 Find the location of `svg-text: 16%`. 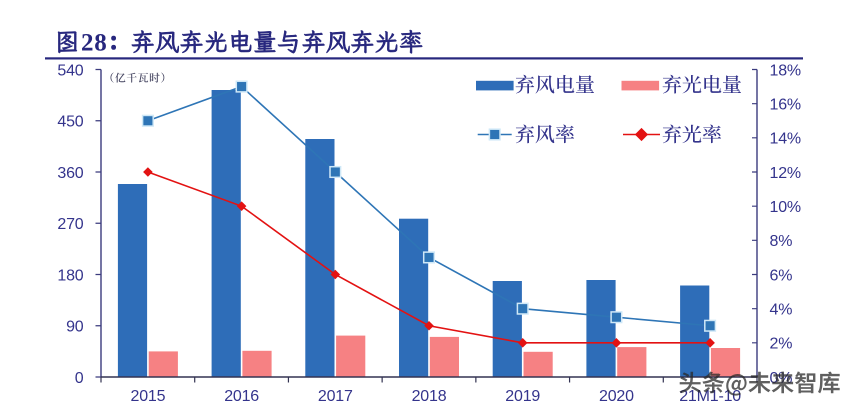

svg-text: 16% is located at coordinates (785, 104).